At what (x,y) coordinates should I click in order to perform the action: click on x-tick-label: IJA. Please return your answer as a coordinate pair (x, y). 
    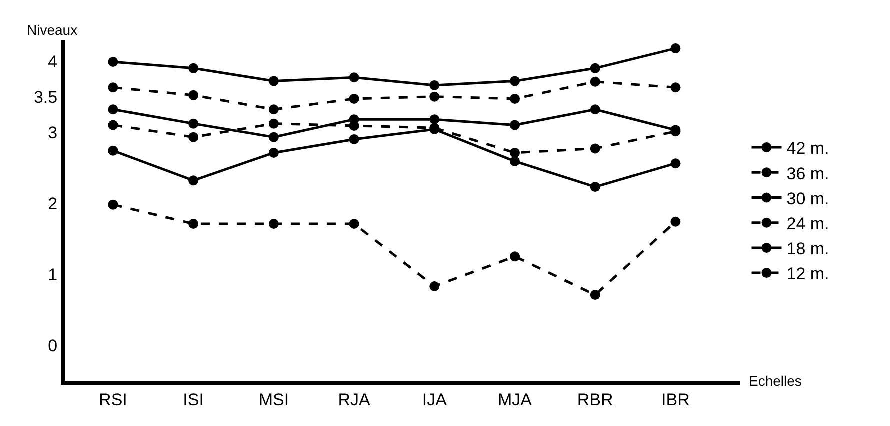
    Looking at the image, I should click on (435, 400).